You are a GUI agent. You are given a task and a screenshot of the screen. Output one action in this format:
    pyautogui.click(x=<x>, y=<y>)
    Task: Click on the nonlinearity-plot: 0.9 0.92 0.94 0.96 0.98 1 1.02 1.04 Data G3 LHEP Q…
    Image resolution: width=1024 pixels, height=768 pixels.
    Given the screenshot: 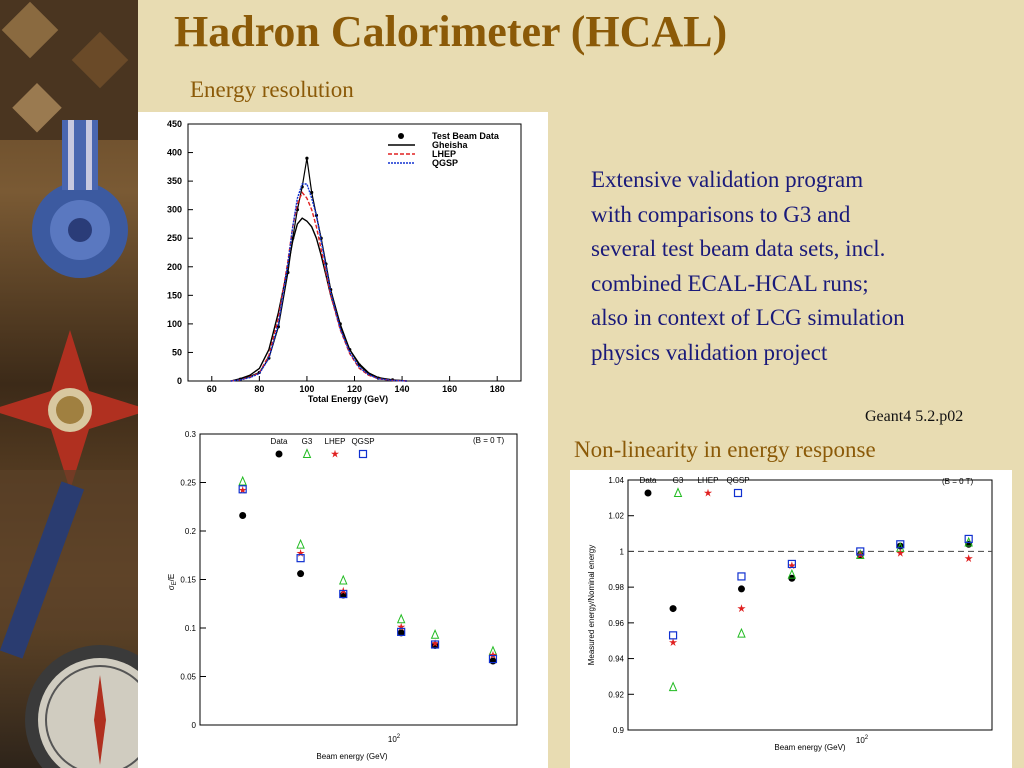 What is the action you would take?
    pyautogui.click(x=790, y=614)
    